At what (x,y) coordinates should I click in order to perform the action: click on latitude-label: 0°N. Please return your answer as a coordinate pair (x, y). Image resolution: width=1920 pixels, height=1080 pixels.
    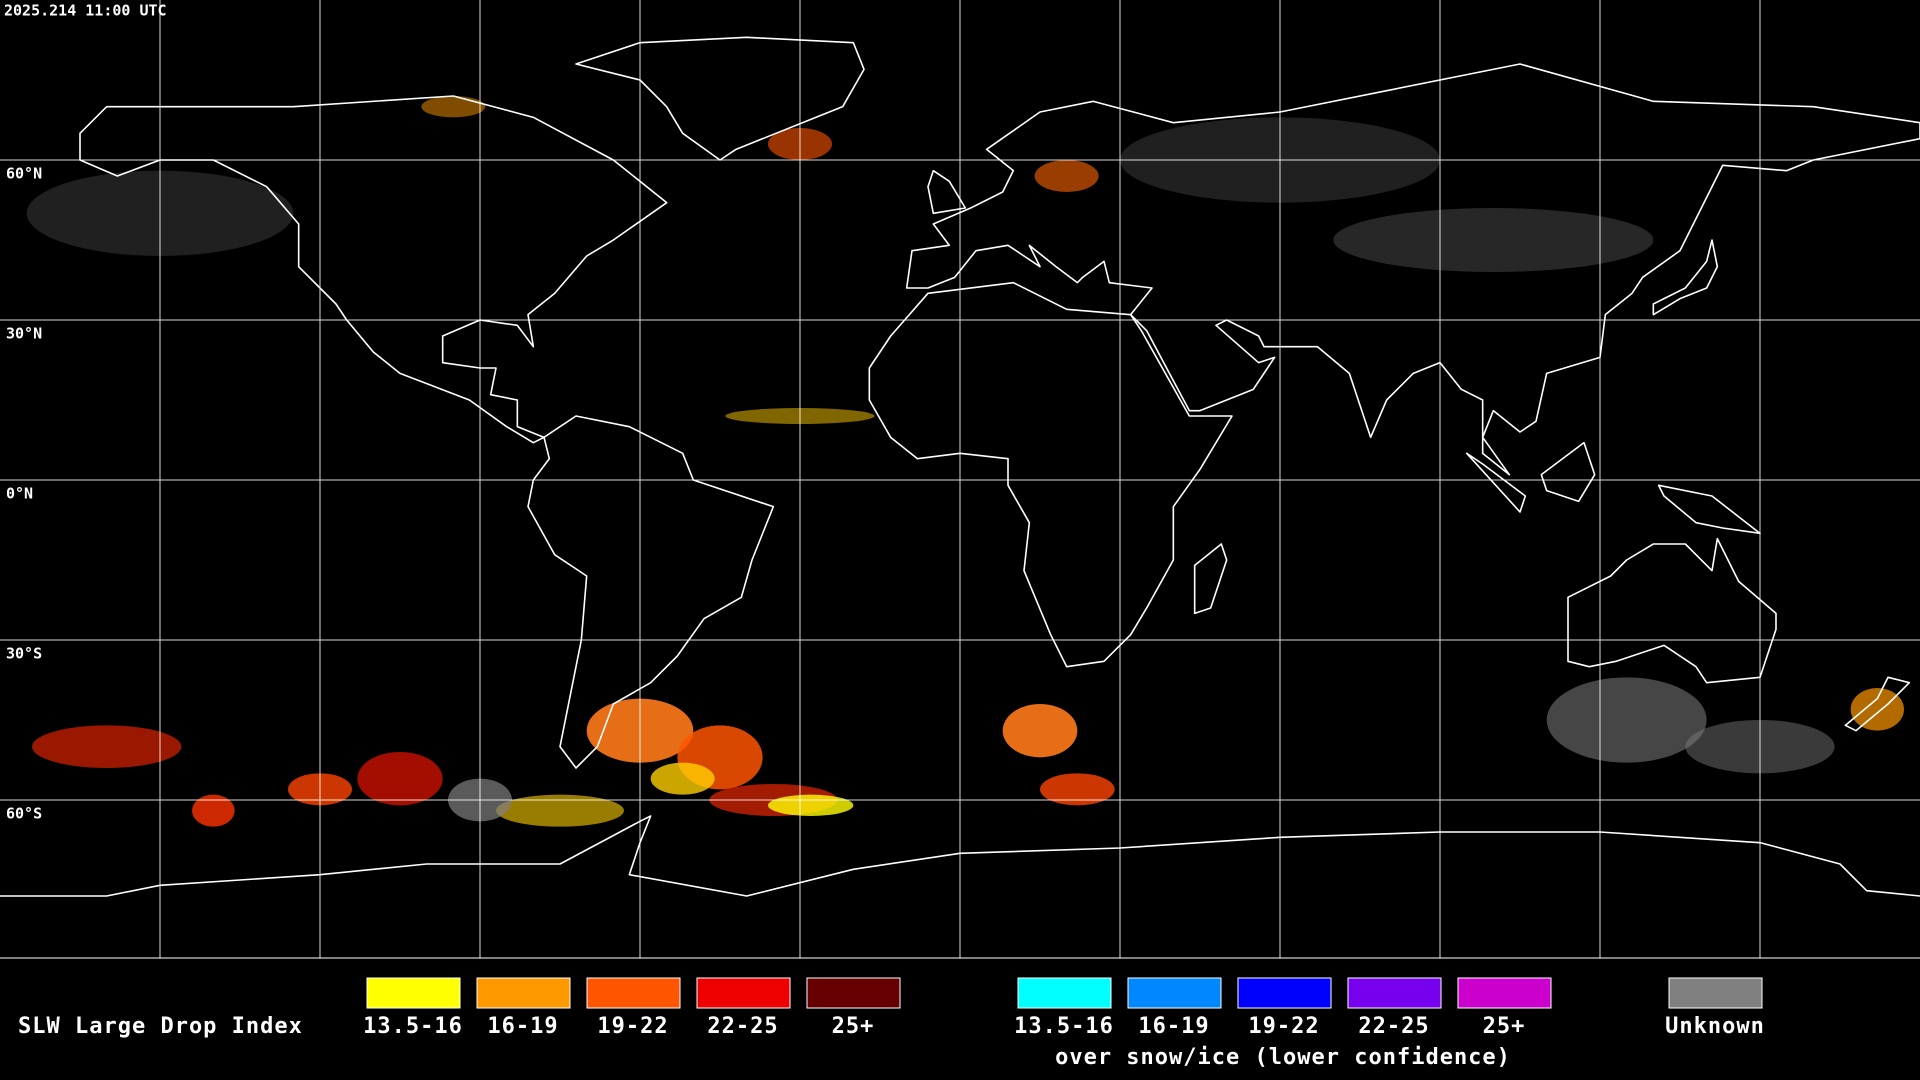
    Looking at the image, I should click on (19, 494).